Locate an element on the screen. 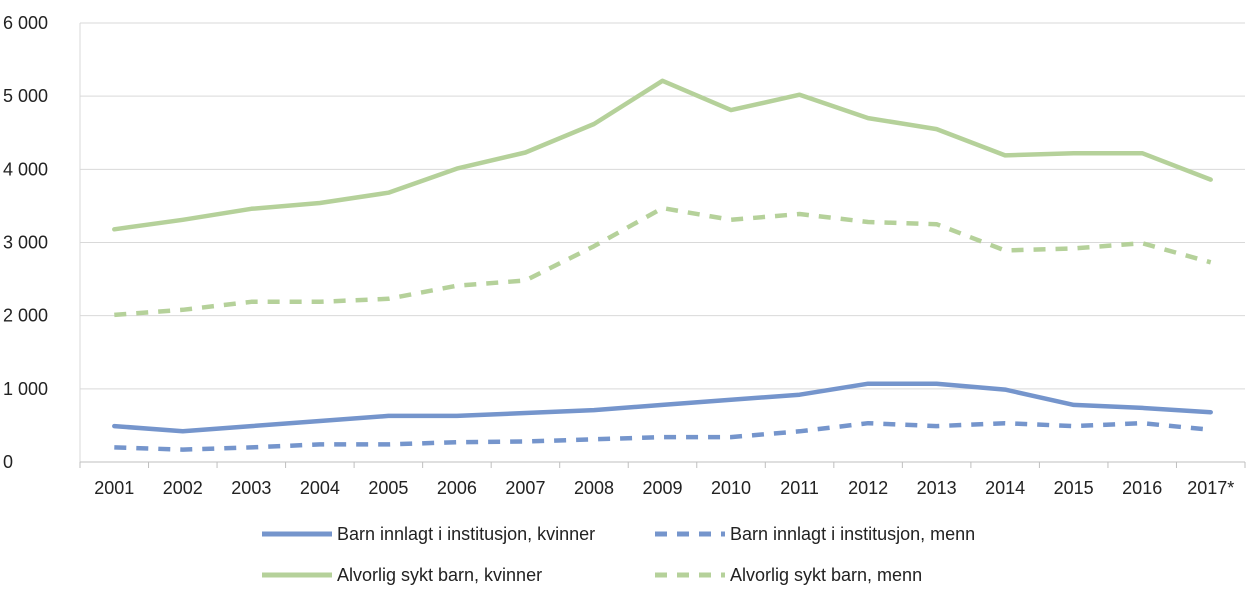 The height and width of the screenshot is (590, 1255). x-tick-label: 2001 is located at coordinates (114, 488).